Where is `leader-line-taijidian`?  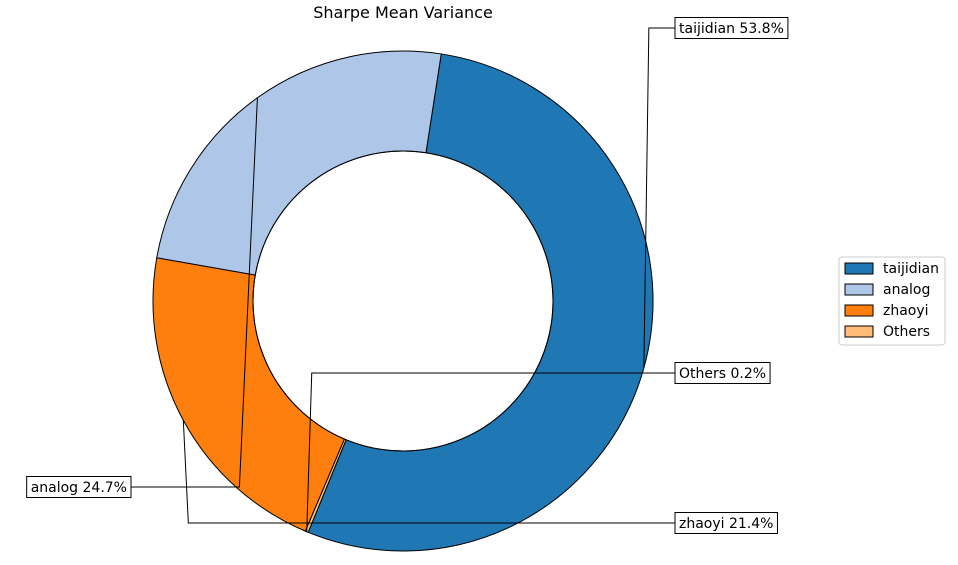 leader-line-taijidian is located at coordinates (659, 197).